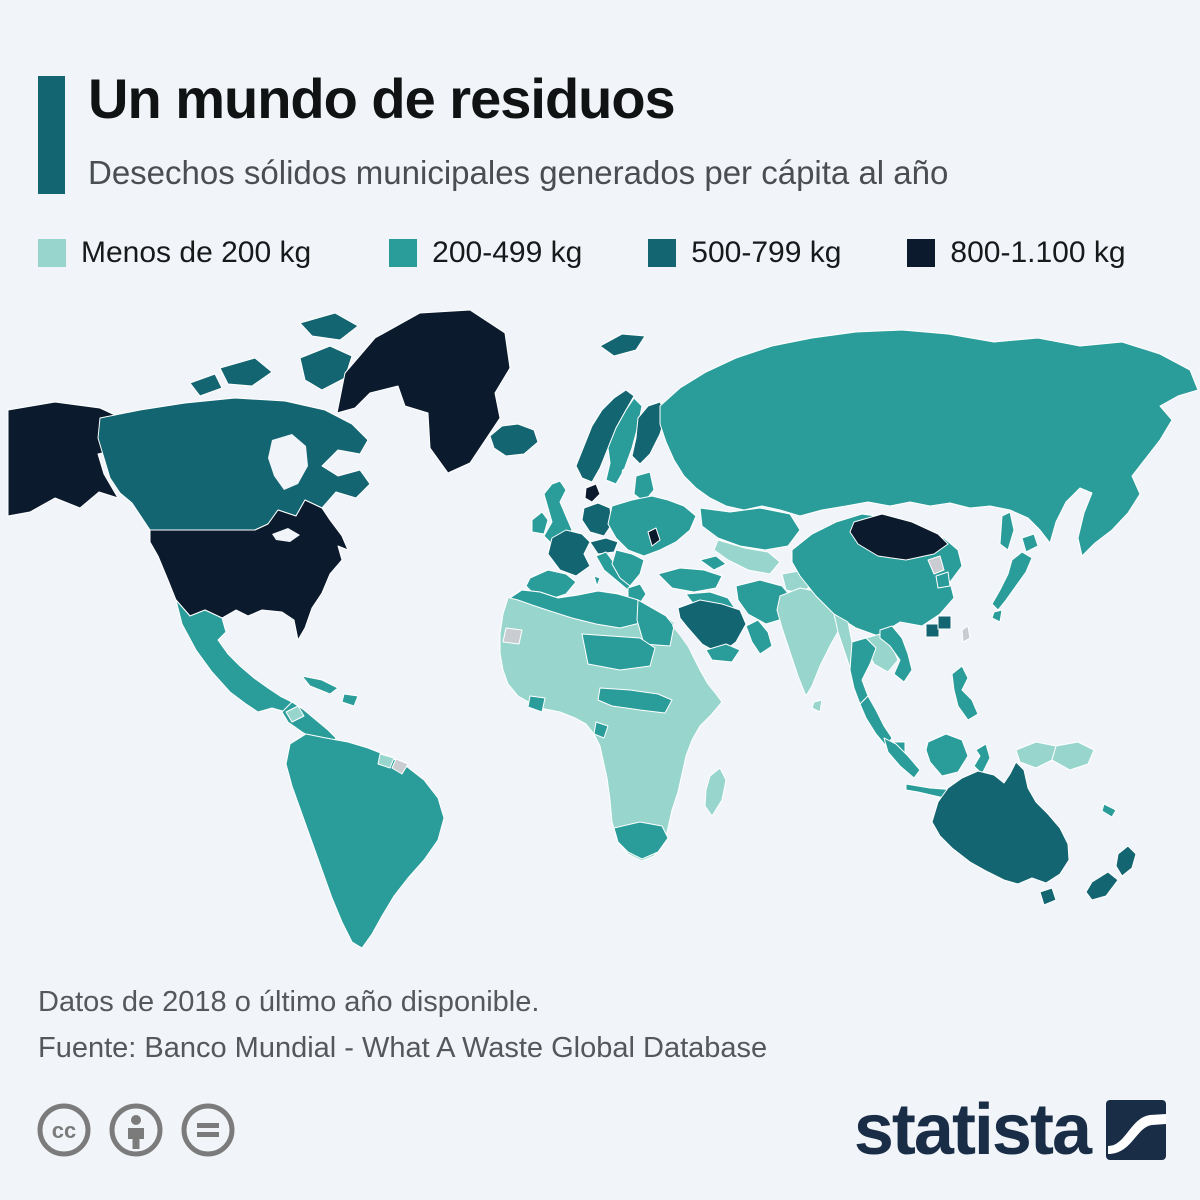 The width and height of the screenshot is (1200, 1200). Describe the element at coordinates (1038, 252) in the screenshot. I see `legend-label-800-1100: 800-1.100 kg` at that location.